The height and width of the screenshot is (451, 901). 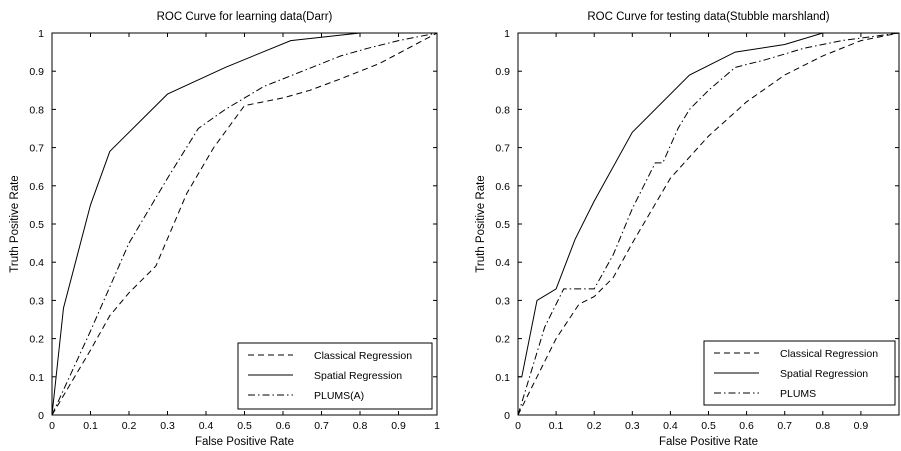 I want to click on chart-title: ROC Curve for learning data(Darr), so click(x=245, y=17).